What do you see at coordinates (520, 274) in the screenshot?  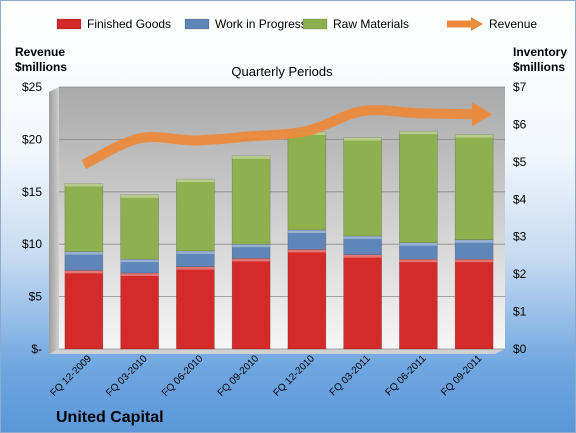 I see `right-tick-label: $2` at bounding box center [520, 274].